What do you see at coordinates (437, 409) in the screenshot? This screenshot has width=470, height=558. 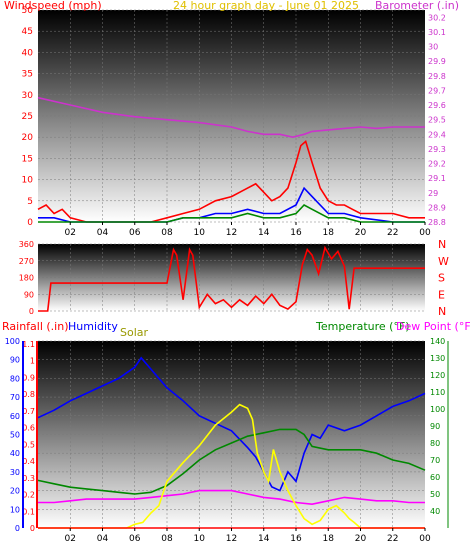 I see `temperature-tick-label: 100` at bounding box center [437, 409].